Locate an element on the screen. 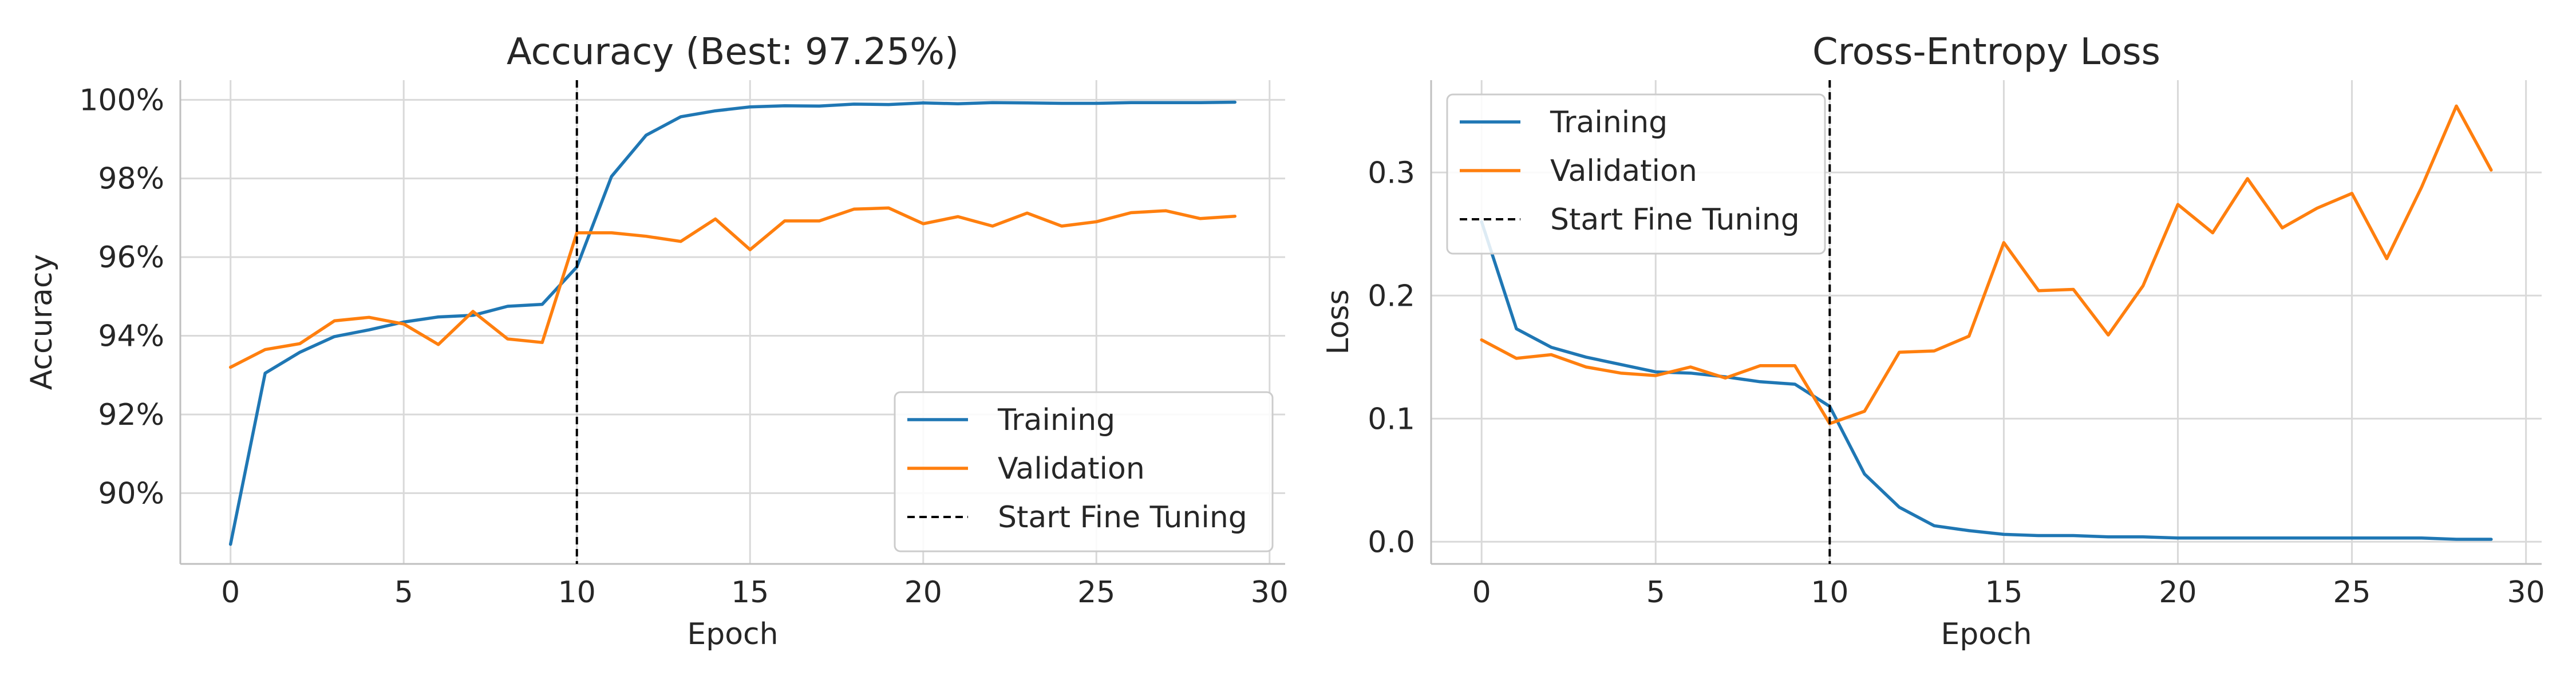 This screenshot has width=2576, height=687. y-tick-label: 0.3 is located at coordinates (1391, 173).